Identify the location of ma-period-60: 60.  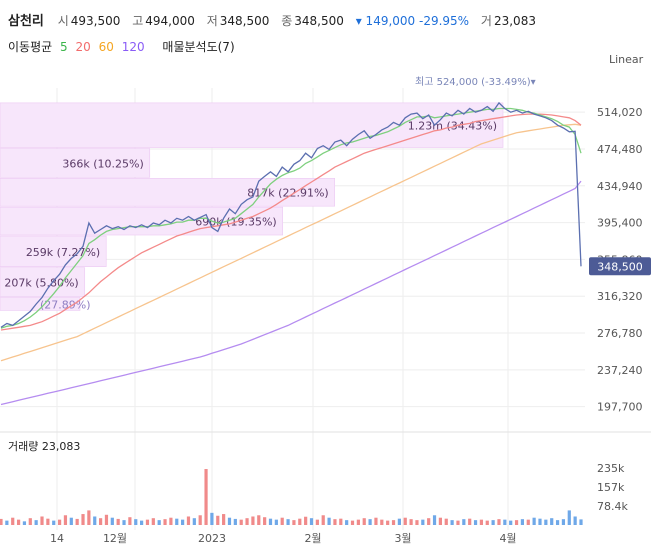
(106, 47).